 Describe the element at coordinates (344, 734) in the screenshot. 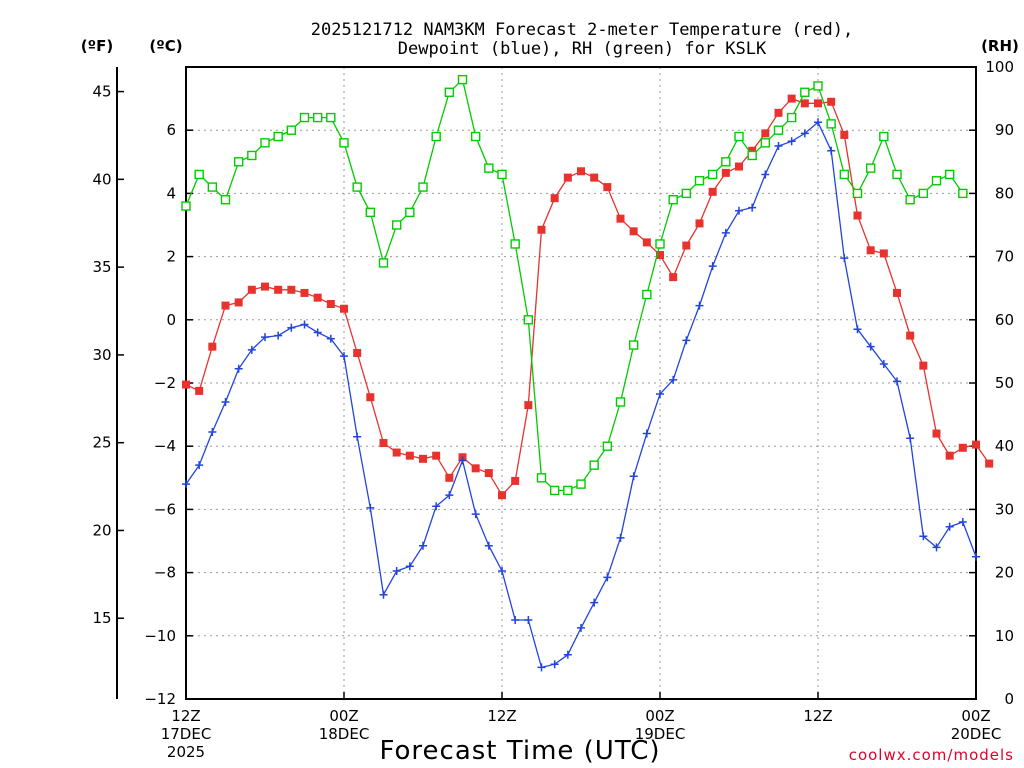

I see `x-tick-label: 18DEC` at that location.